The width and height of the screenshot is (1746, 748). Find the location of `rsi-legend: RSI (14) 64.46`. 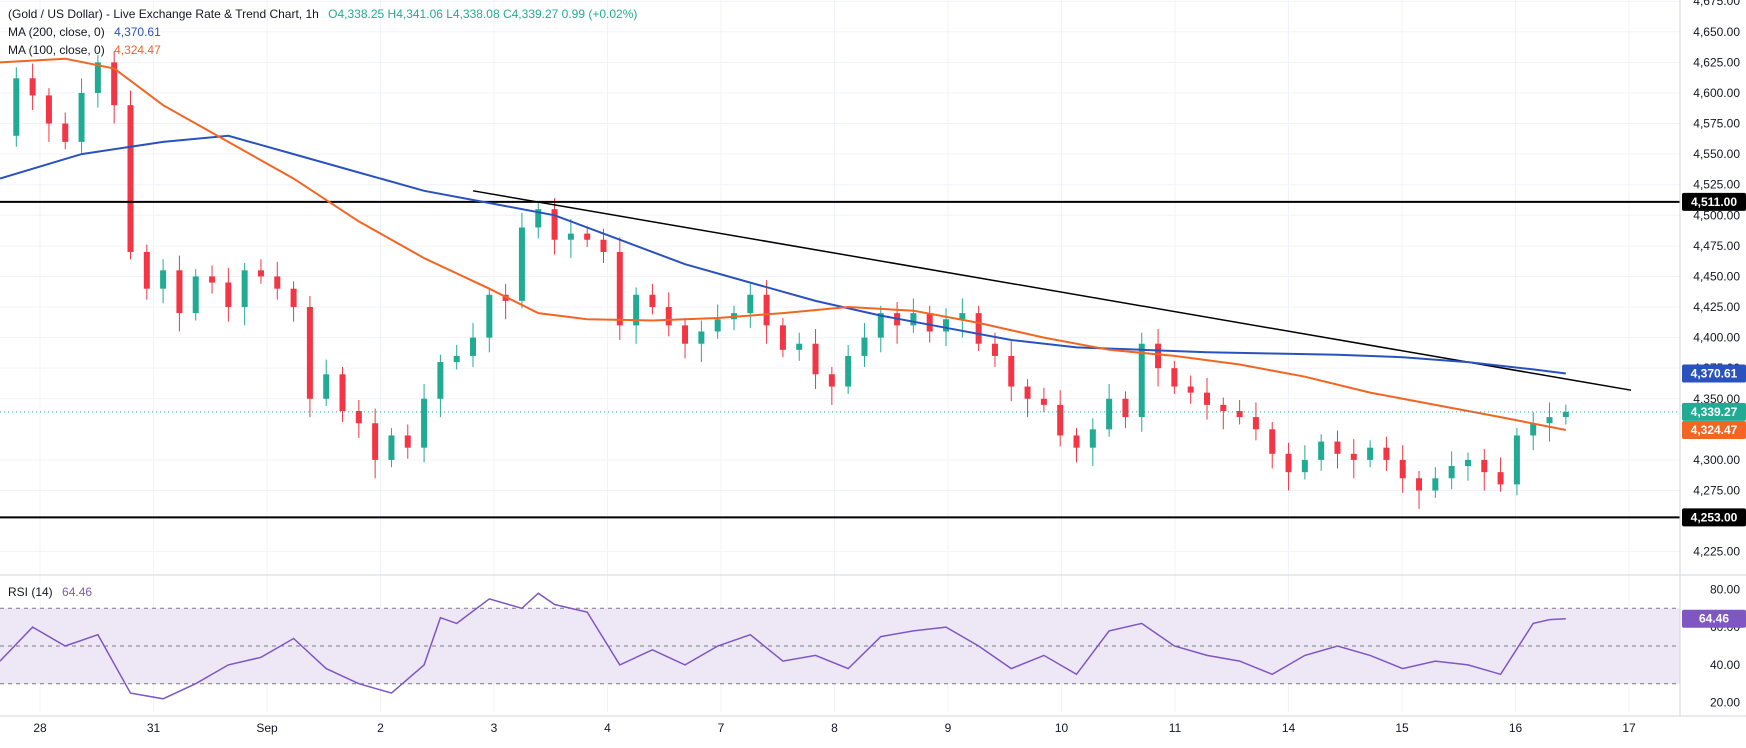

rsi-legend: RSI (14) 64.46 is located at coordinates (50, 592).